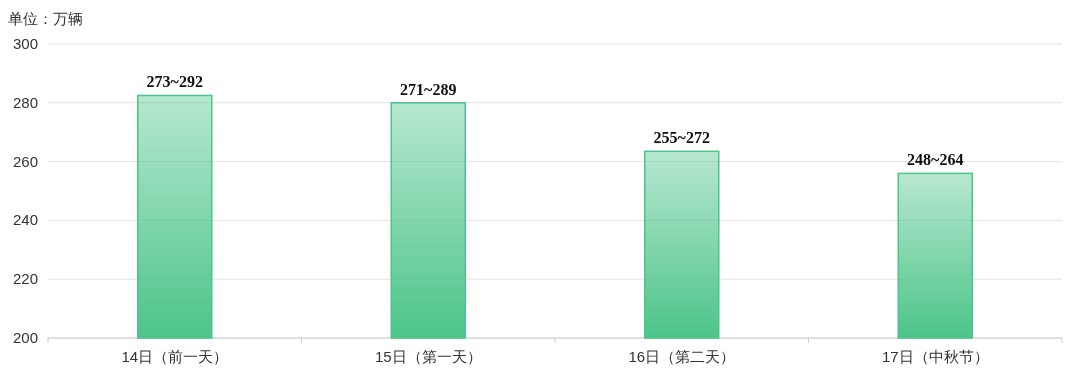 The width and height of the screenshot is (1080, 382). Describe the element at coordinates (428, 356) in the screenshot. I see `x-tick-label: 15日（第一天）` at that location.